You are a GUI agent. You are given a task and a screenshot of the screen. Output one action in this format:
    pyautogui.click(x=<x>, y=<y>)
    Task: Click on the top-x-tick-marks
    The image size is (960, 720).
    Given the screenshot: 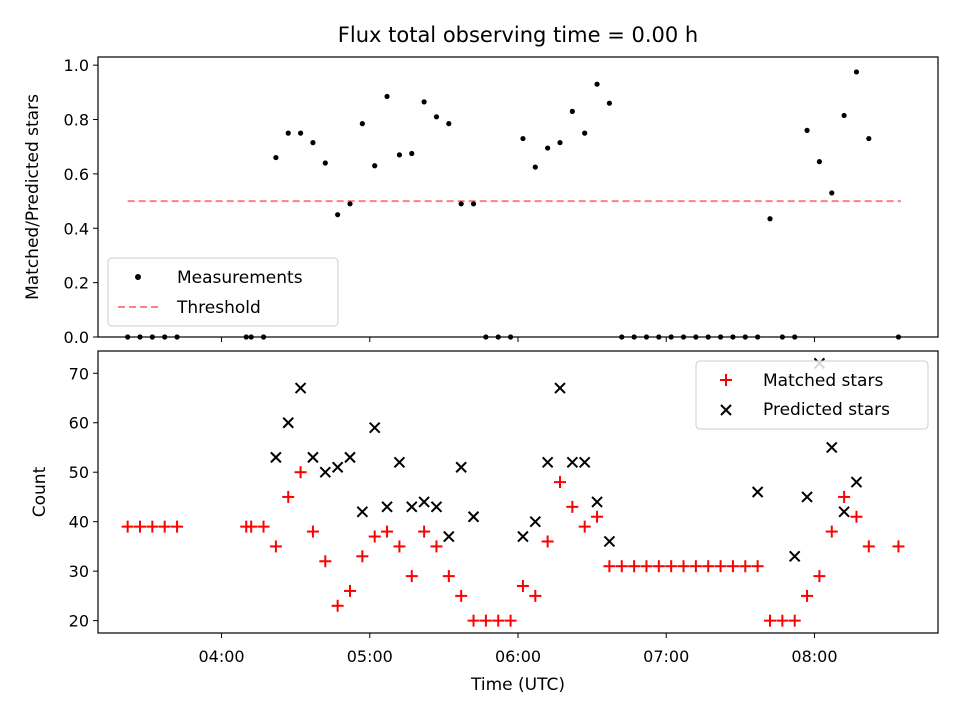 What is the action you would take?
    pyautogui.click(x=518, y=339)
    